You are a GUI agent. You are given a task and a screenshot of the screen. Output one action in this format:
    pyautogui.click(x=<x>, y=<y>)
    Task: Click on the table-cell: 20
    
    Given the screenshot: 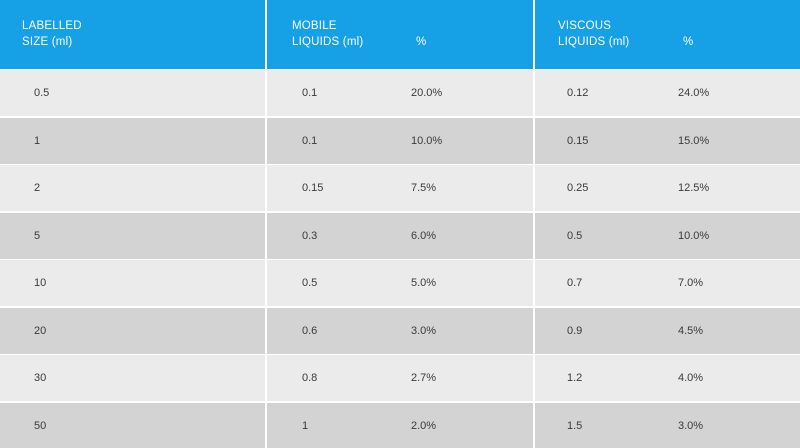 What is the action you would take?
    pyautogui.click(x=132, y=331)
    